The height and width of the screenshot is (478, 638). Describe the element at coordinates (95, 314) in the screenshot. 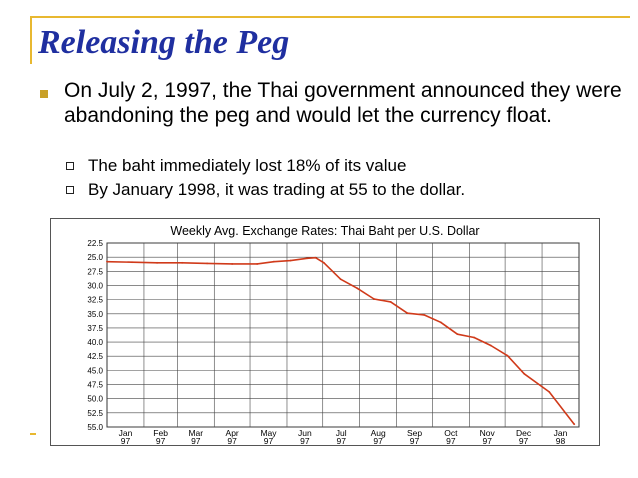

I see `y-tick-label: 35.0` at that location.